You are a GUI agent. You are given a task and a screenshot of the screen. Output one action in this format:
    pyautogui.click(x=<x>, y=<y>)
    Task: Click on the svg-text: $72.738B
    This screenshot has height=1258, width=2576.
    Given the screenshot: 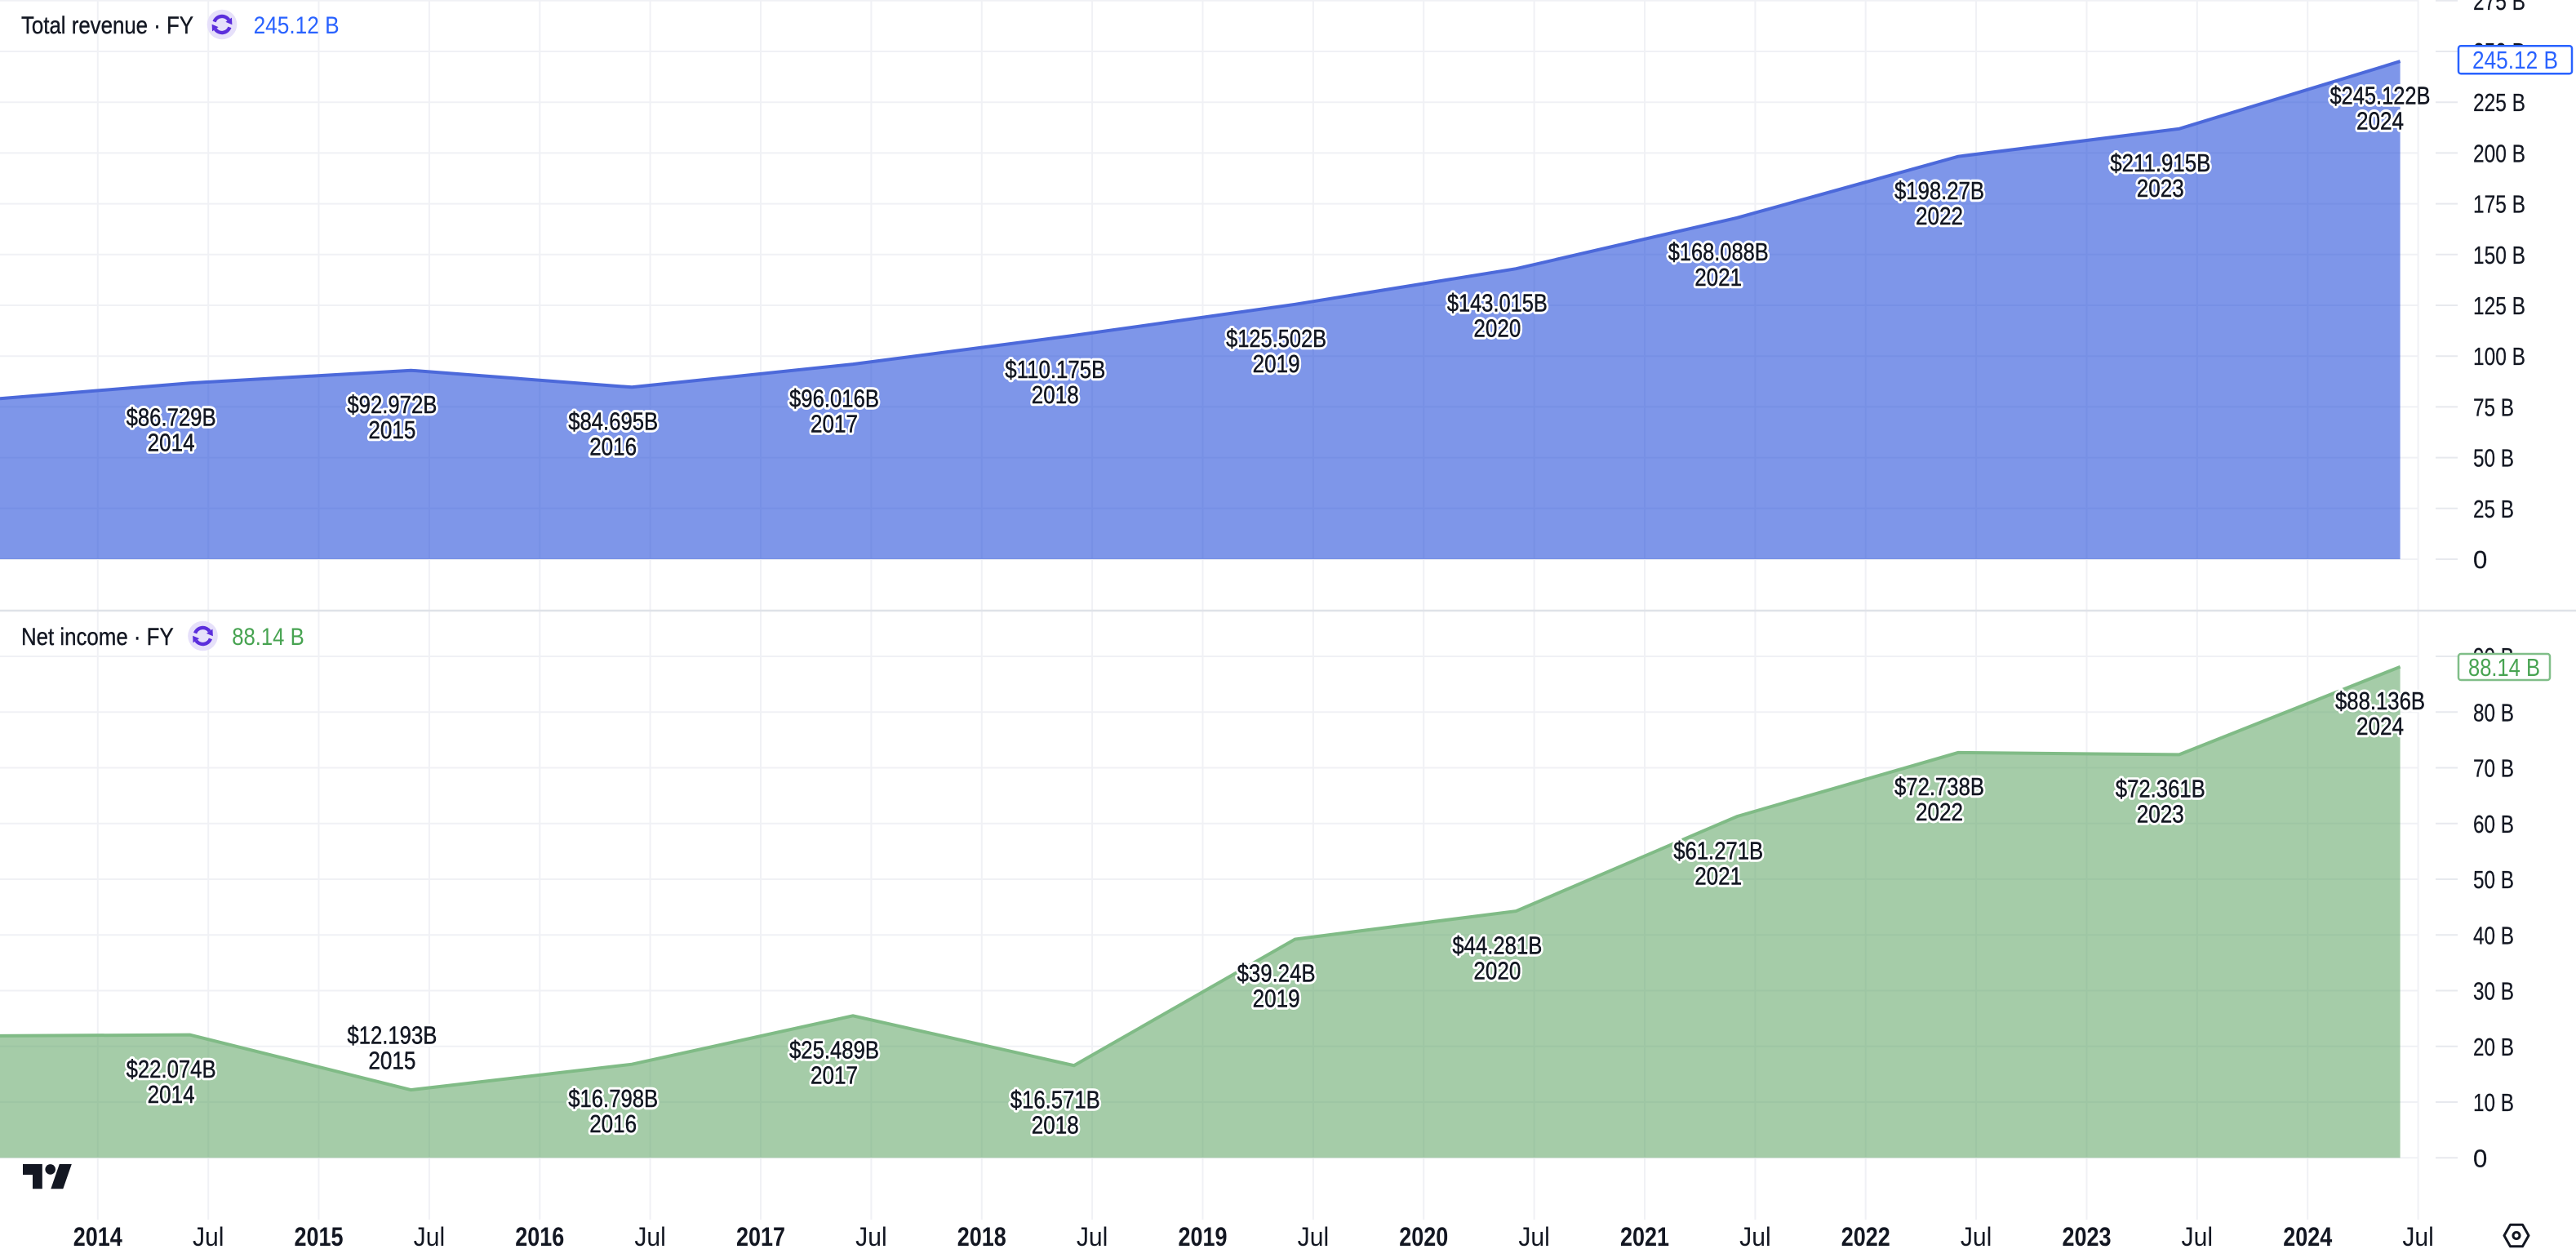 What is the action you would take?
    pyautogui.click(x=1939, y=787)
    